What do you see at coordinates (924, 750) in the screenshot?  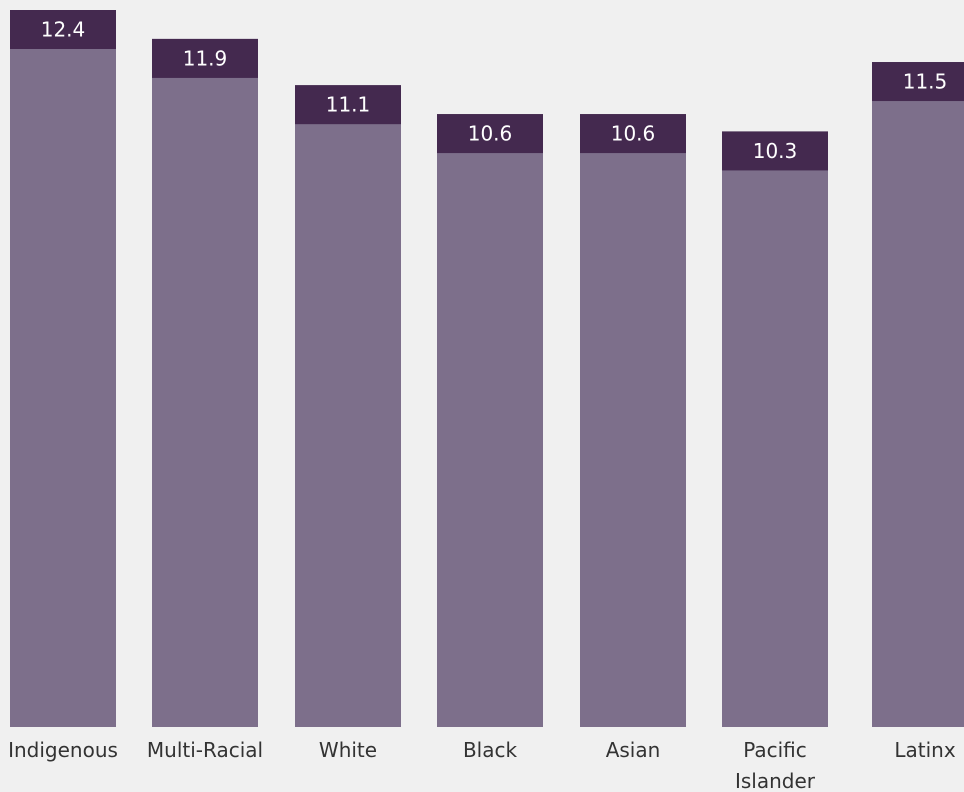 I see `category-label-6: Latinx` at bounding box center [924, 750].